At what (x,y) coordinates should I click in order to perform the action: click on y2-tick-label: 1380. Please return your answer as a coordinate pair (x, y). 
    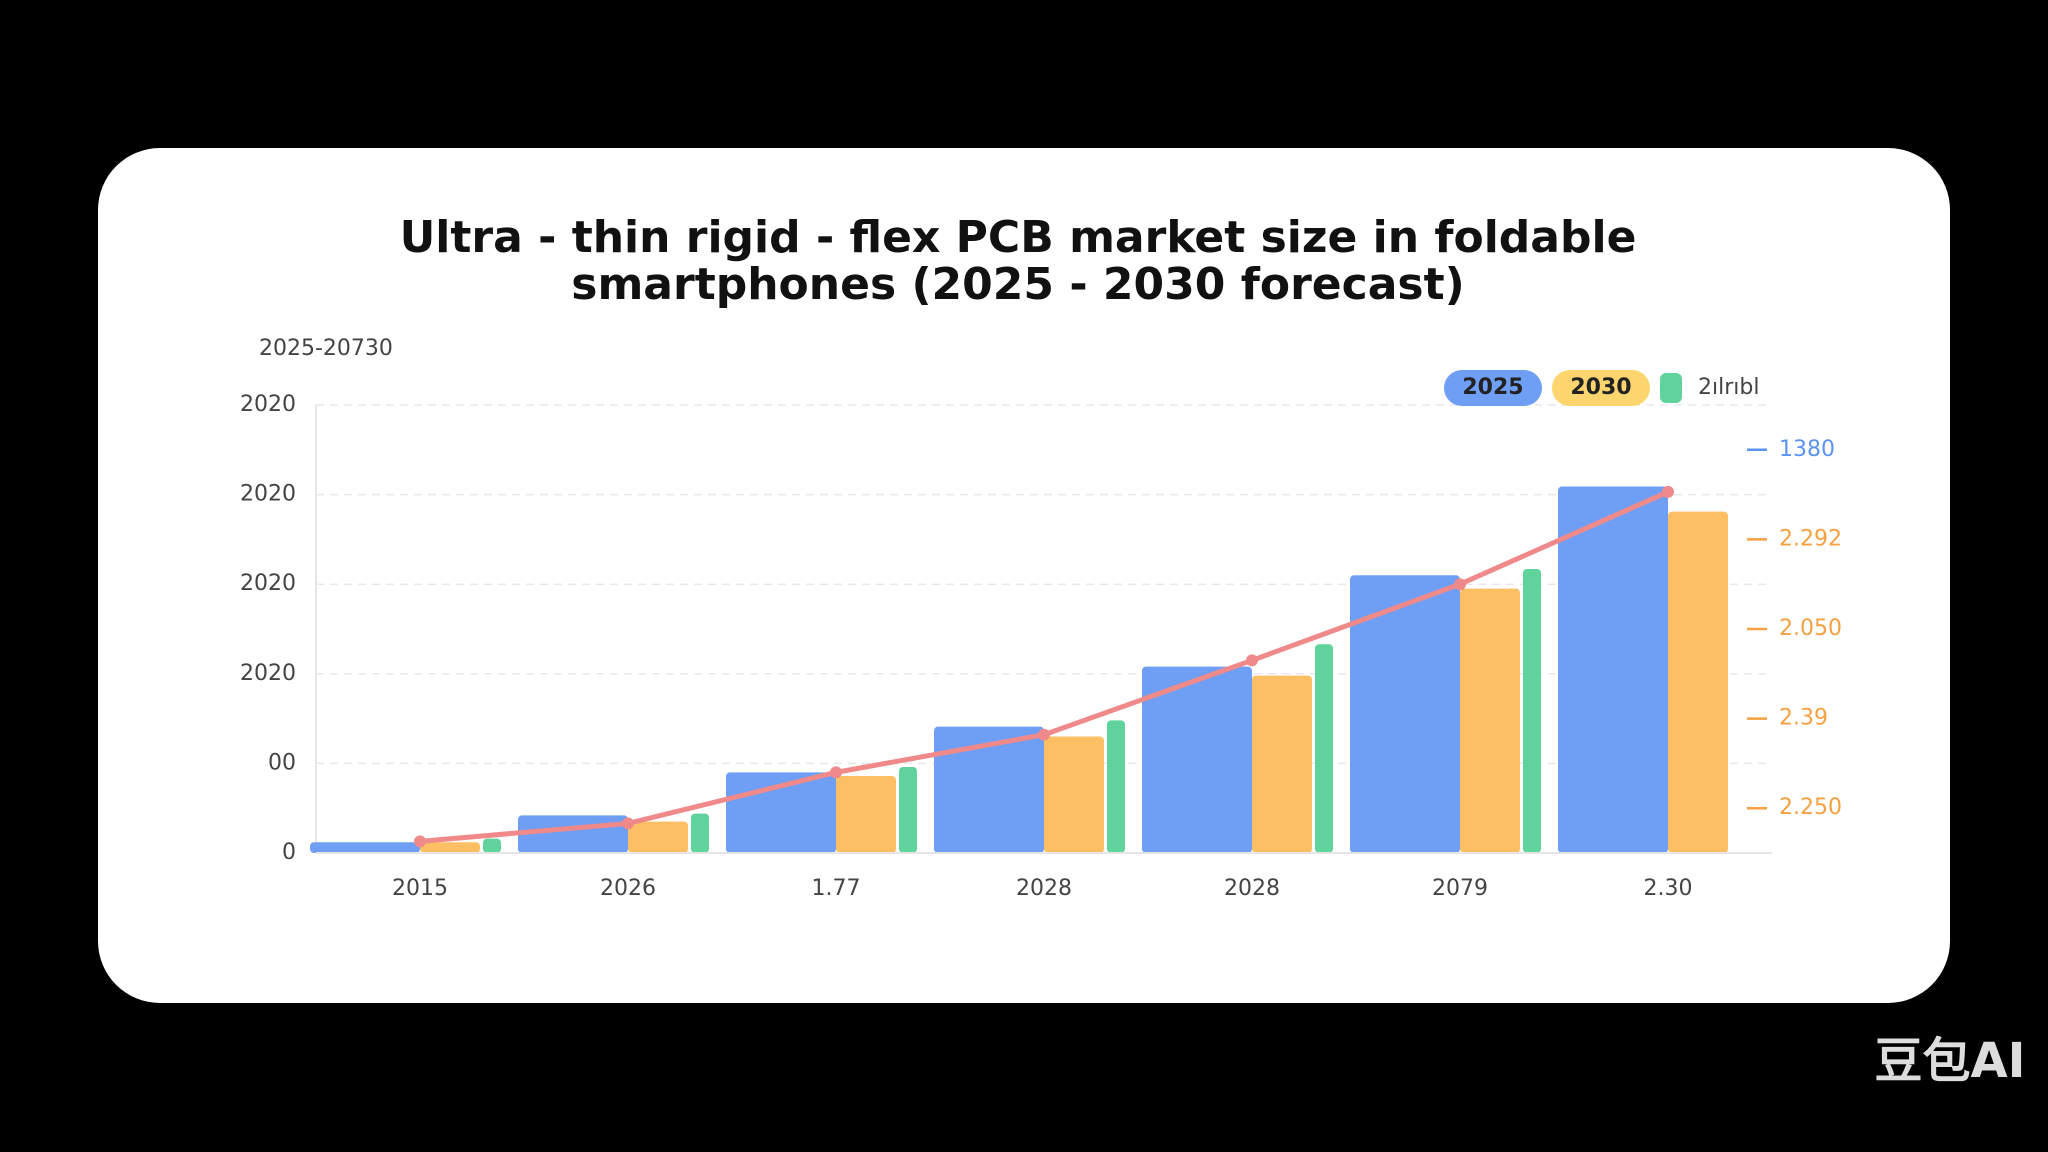
    Looking at the image, I should click on (1807, 449).